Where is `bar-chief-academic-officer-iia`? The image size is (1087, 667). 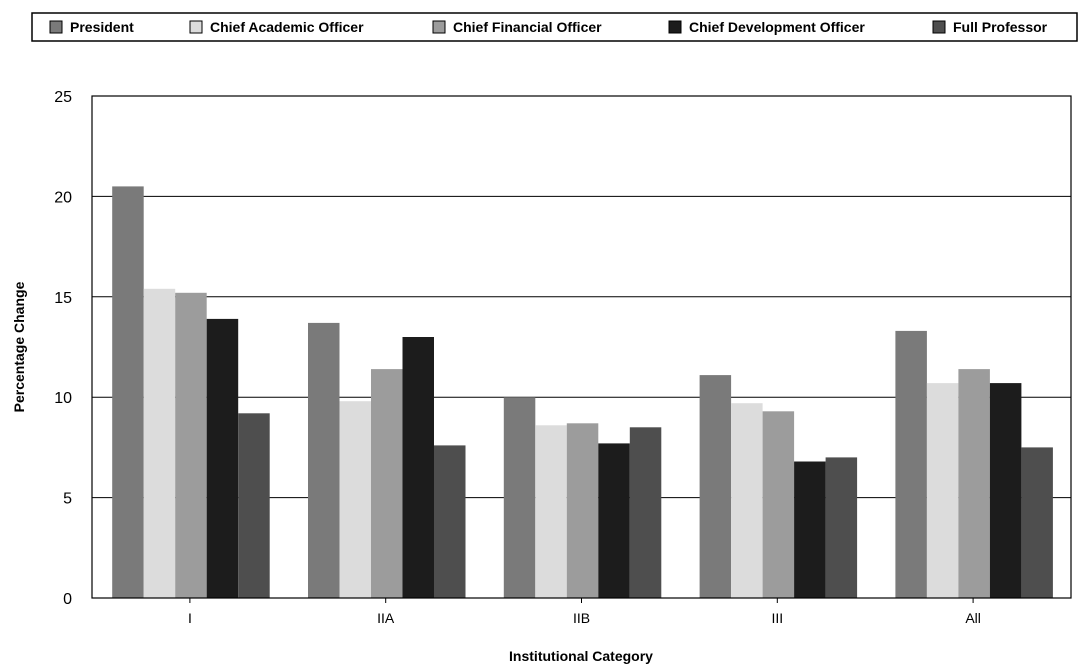
bar-chief-academic-officer-iia is located at coordinates (355, 499).